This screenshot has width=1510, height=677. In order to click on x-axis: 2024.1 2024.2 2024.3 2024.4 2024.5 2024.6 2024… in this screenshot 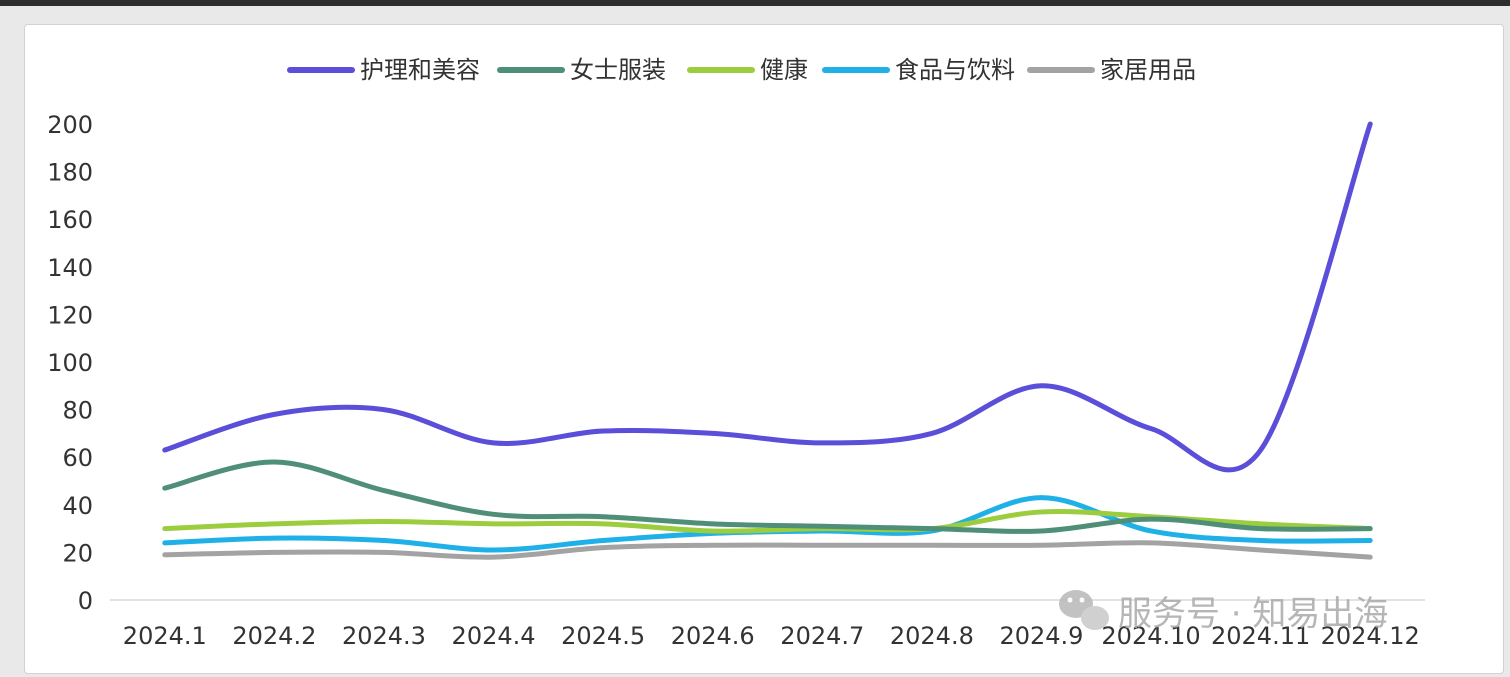, I will do `click(771, 636)`.